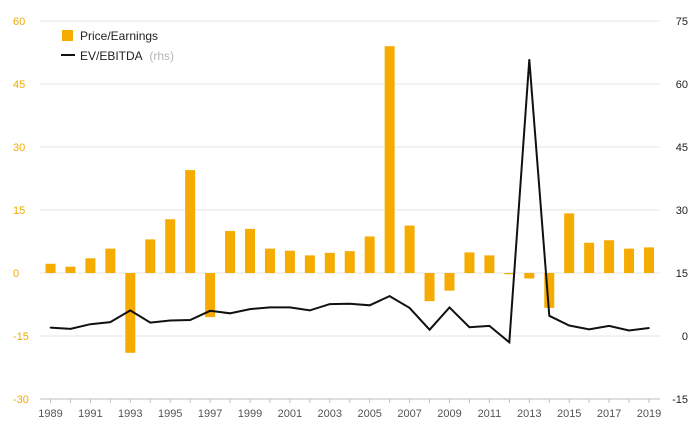 This screenshot has width=700, height=433. Describe the element at coordinates (290, 414) in the screenshot. I see `x-tick-label: 2001` at that location.